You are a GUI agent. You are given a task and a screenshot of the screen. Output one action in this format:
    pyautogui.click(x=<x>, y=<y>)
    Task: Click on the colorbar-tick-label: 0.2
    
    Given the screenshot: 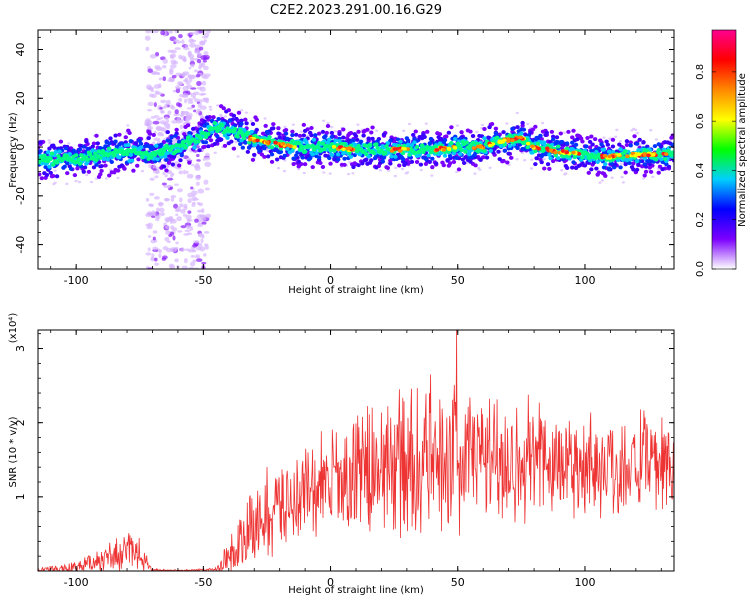 What is the action you would take?
    pyautogui.click(x=700, y=220)
    